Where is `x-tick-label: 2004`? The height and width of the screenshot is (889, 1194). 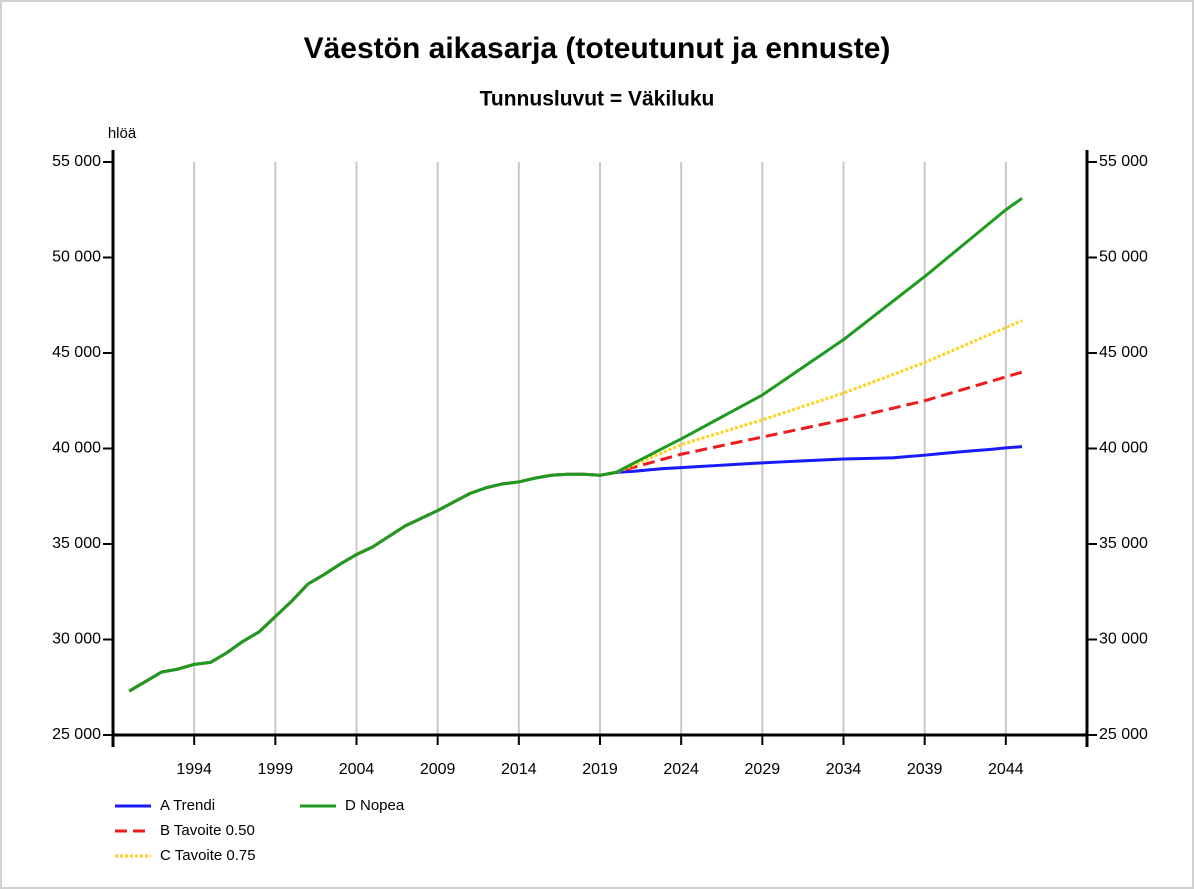
x-tick-label: 2004 is located at coordinates (357, 769).